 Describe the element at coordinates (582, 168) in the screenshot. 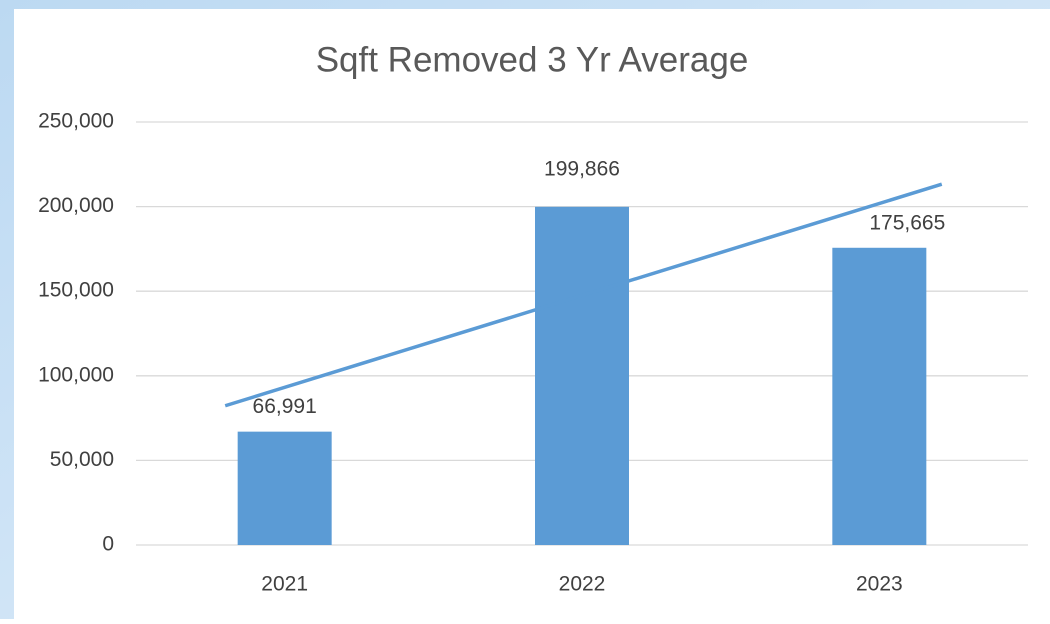

I see `data-label: 199,866` at that location.